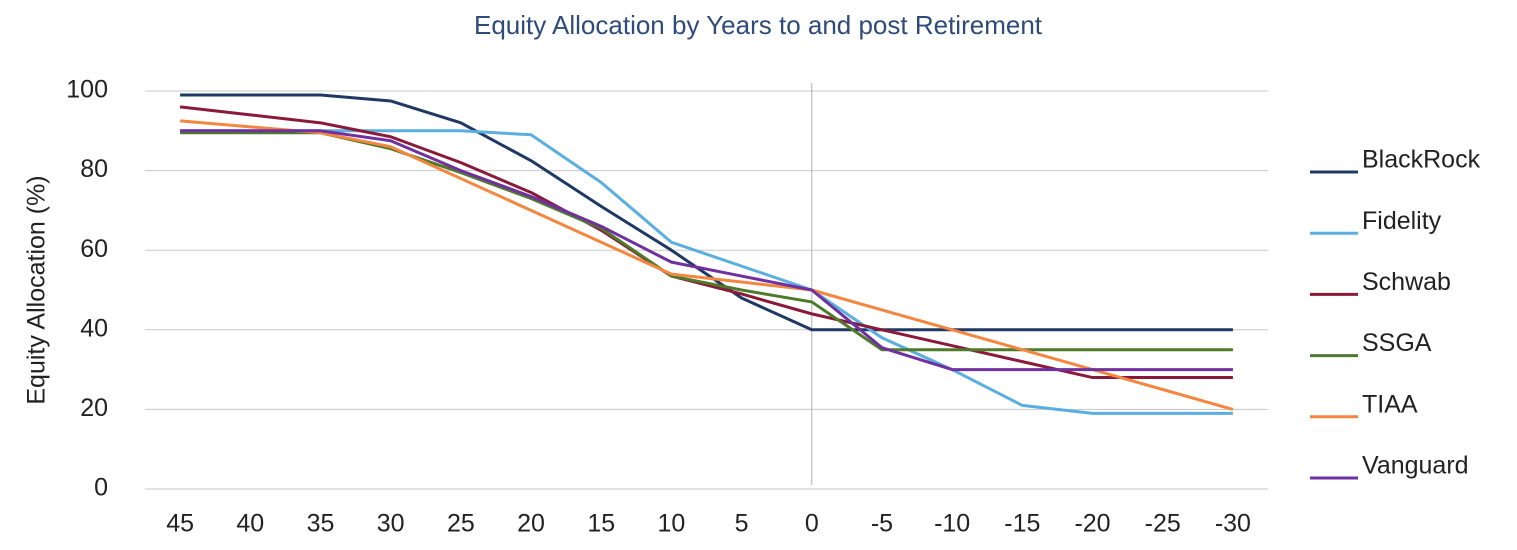 The height and width of the screenshot is (550, 1517). What do you see at coordinates (321, 524) in the screenshot?
I see `x-tick-label: 35` at bounding box center [321, 524].